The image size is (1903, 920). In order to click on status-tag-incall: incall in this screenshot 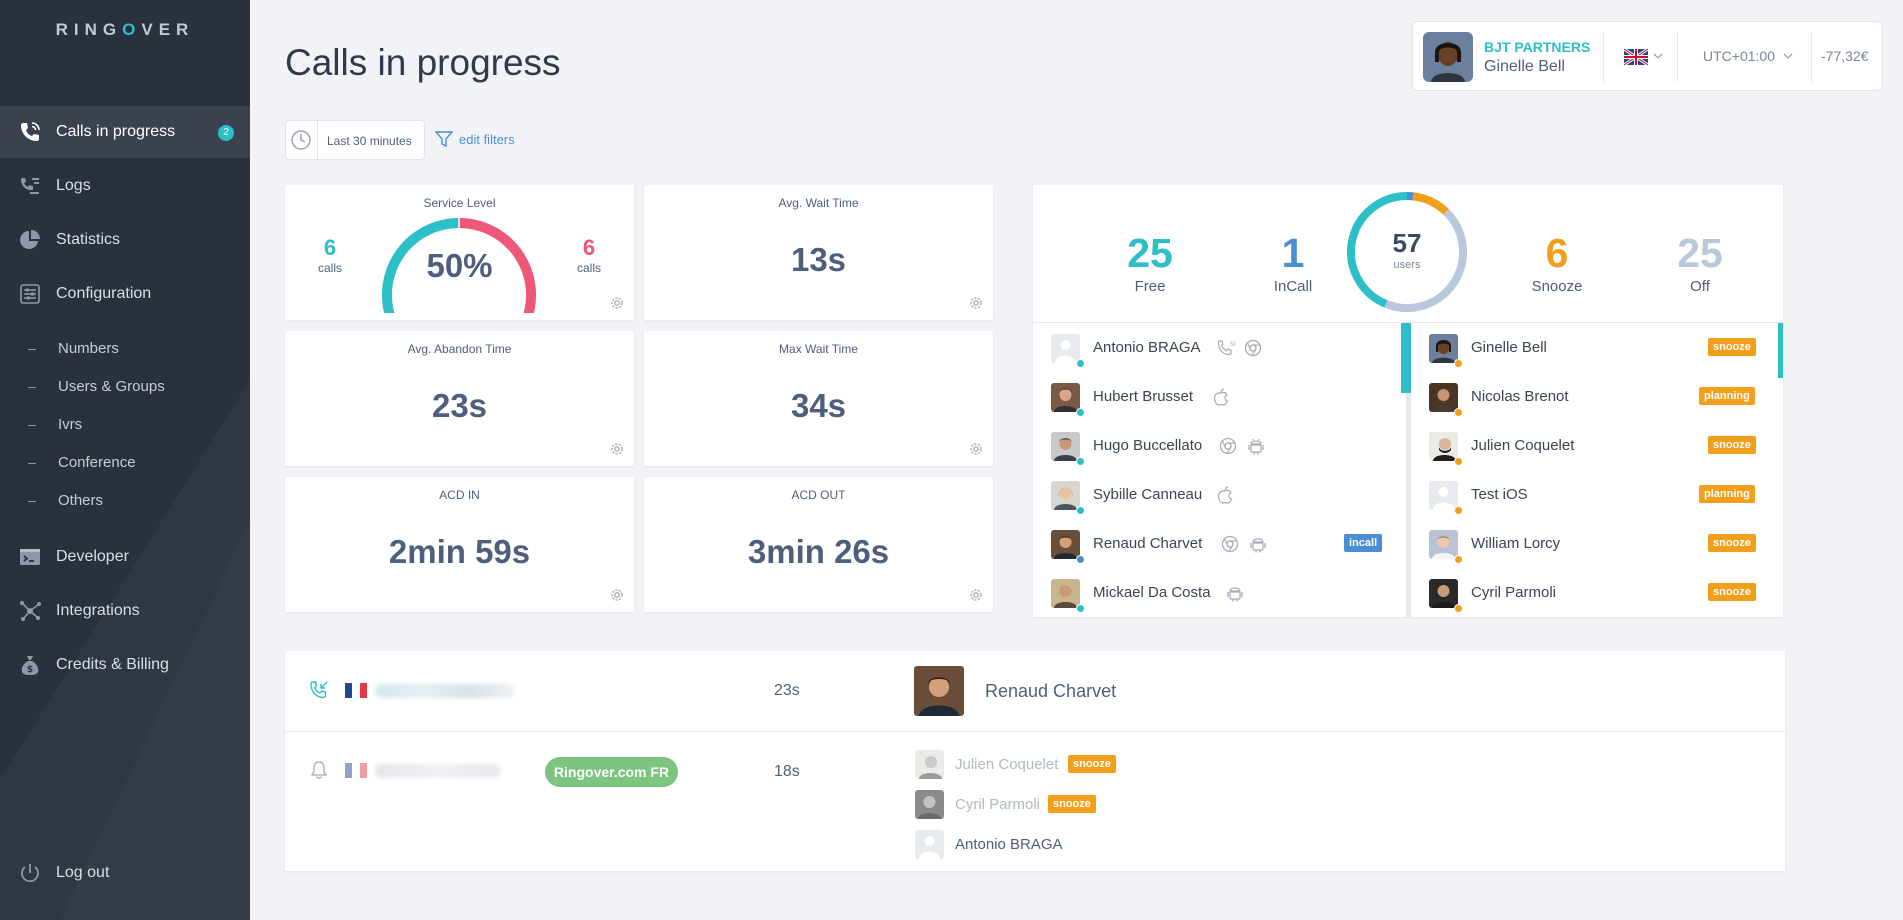, I will do `click(1363, 543)`.